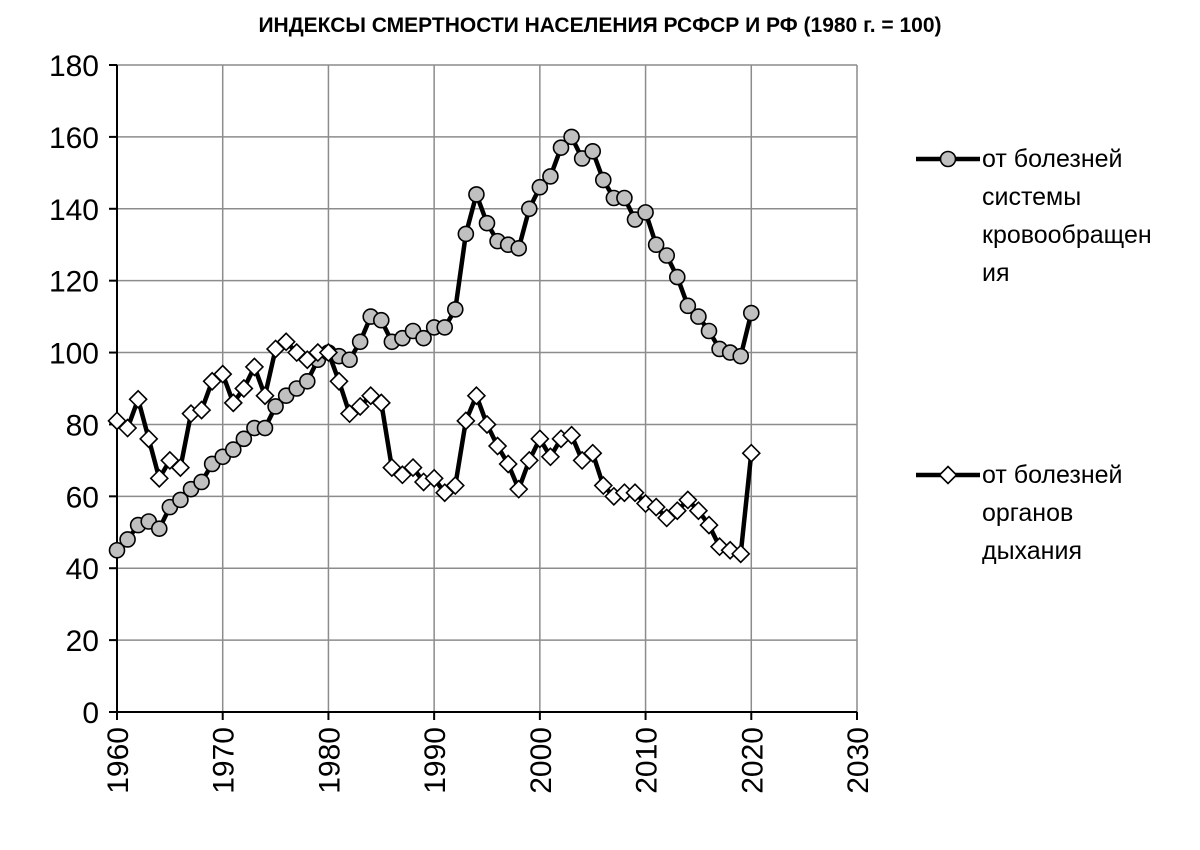 This screenshot has height=850, width=1200. I want to click on legend-line: органов, so click(1028, 513).